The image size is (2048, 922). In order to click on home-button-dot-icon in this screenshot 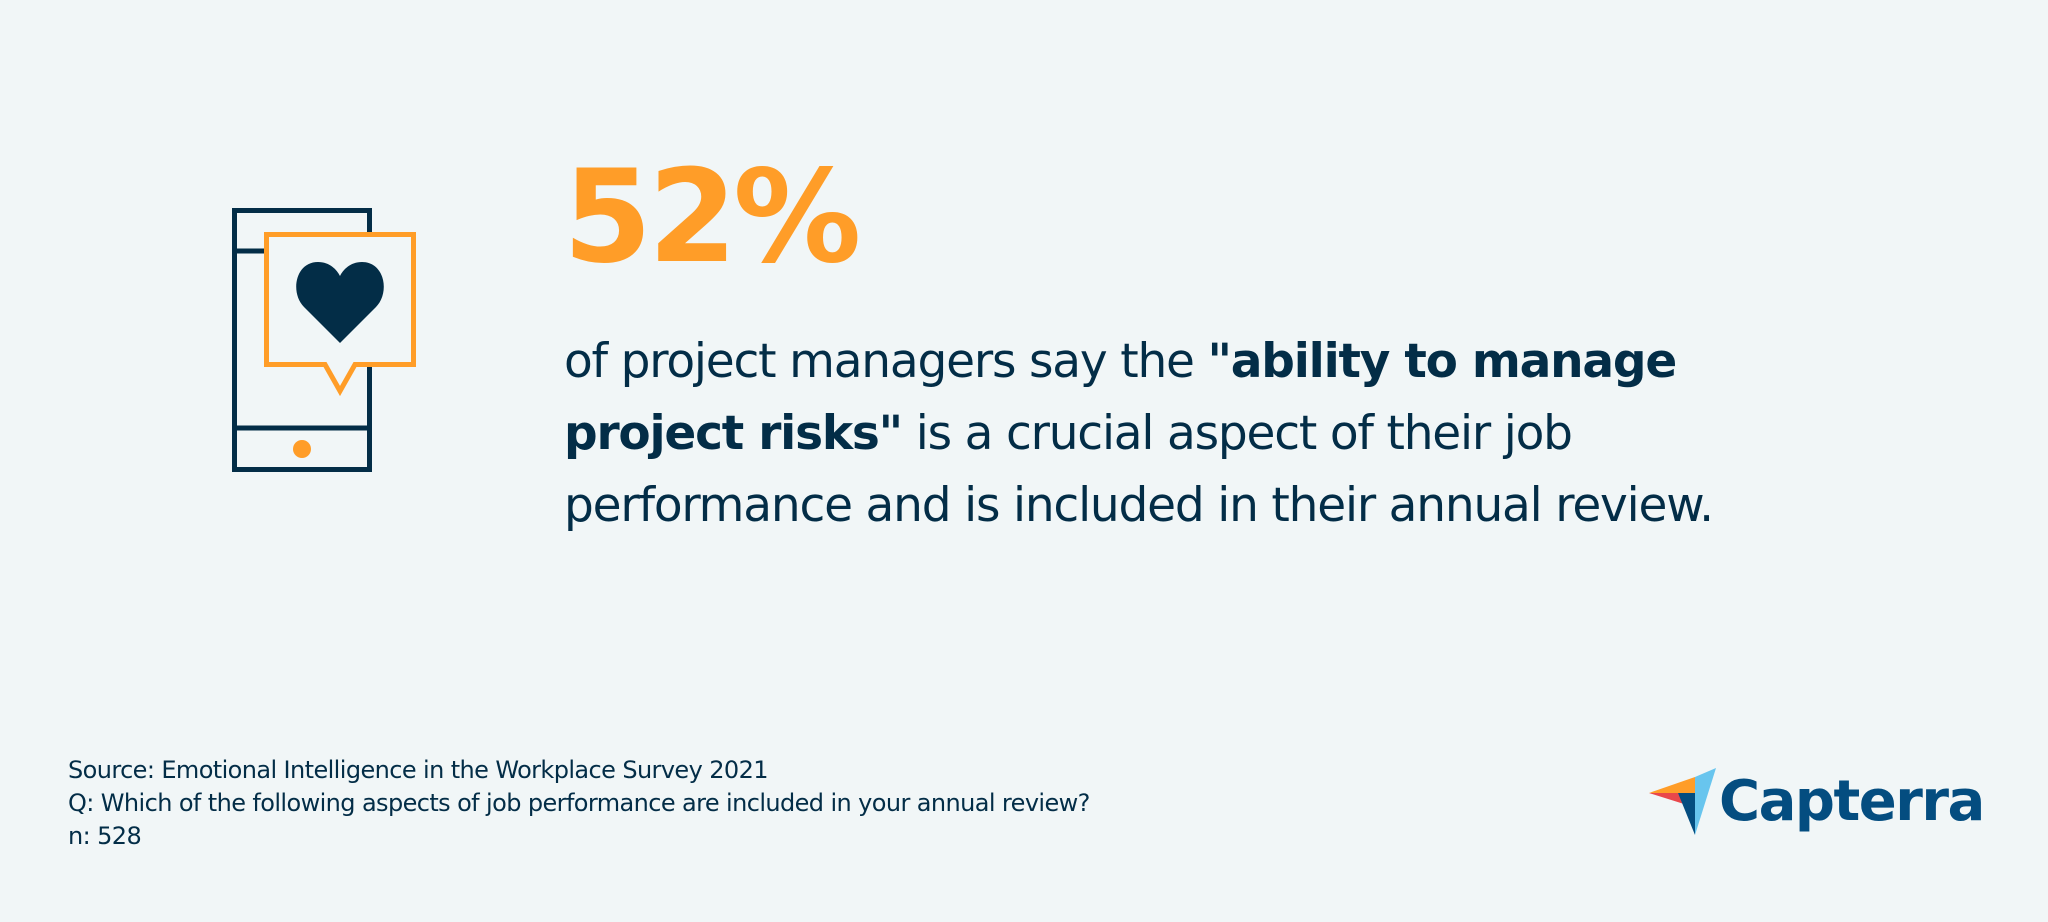, I will do `click(302, 449)`.